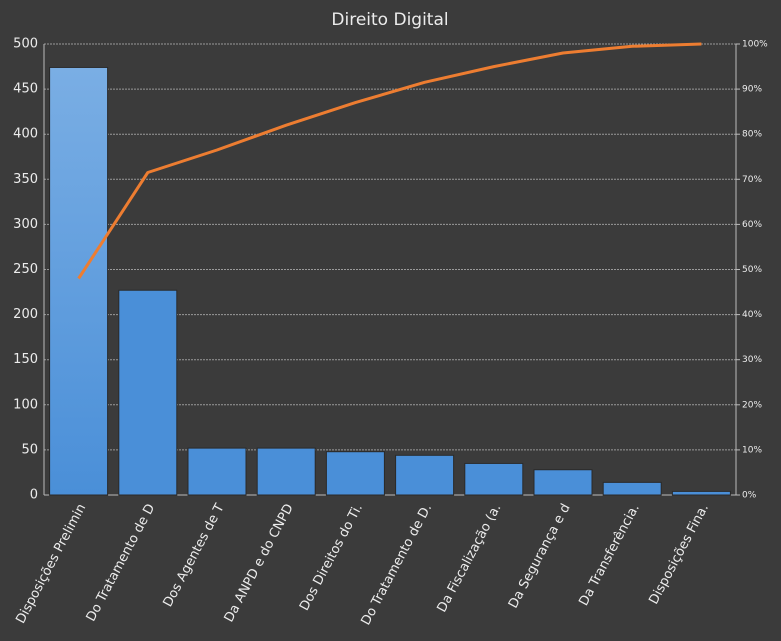 The width and height of the screenshot is (781, 641). Describe the element at coordinates (25, 269) in the screenshot. I see `y-tick-label: 250` at that location.